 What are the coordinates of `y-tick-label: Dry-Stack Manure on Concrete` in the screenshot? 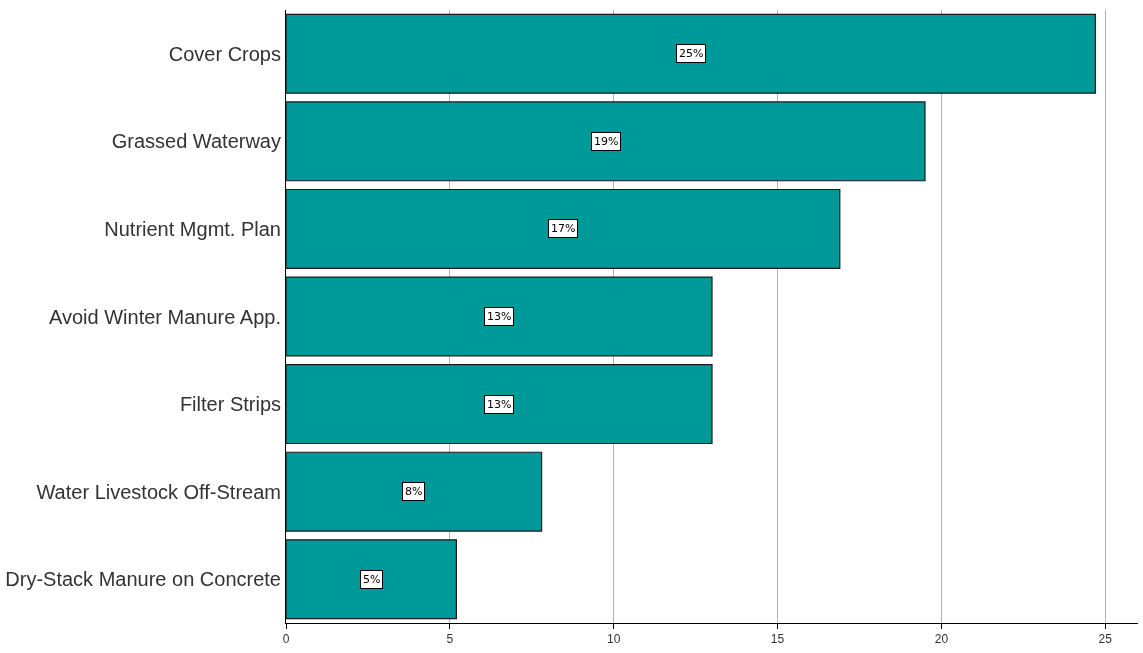 It's located at (143, 579).